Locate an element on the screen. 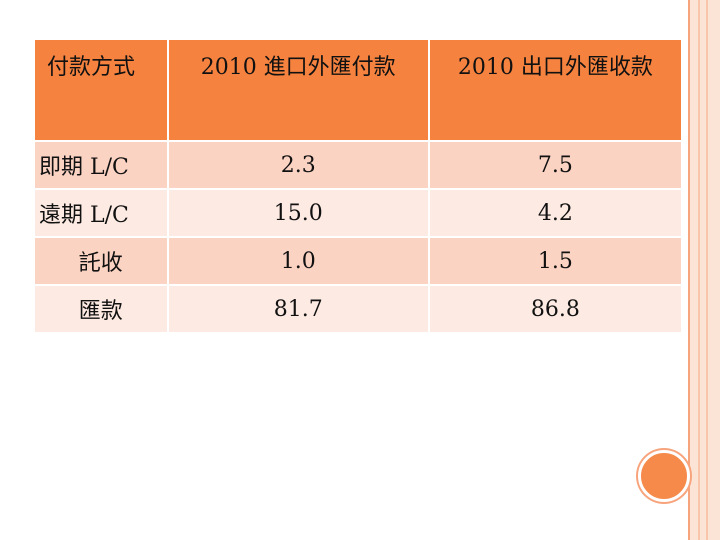  header-payment-method: 付款方式 is located at coordinates (101, 90).